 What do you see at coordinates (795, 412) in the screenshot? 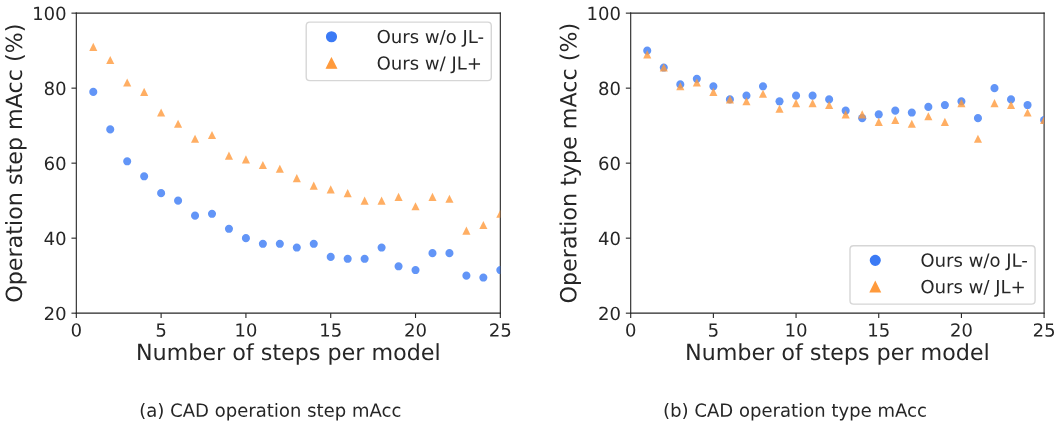
I see `text: (b) CAD operation type mAcc` at bounding box center [795, 412].